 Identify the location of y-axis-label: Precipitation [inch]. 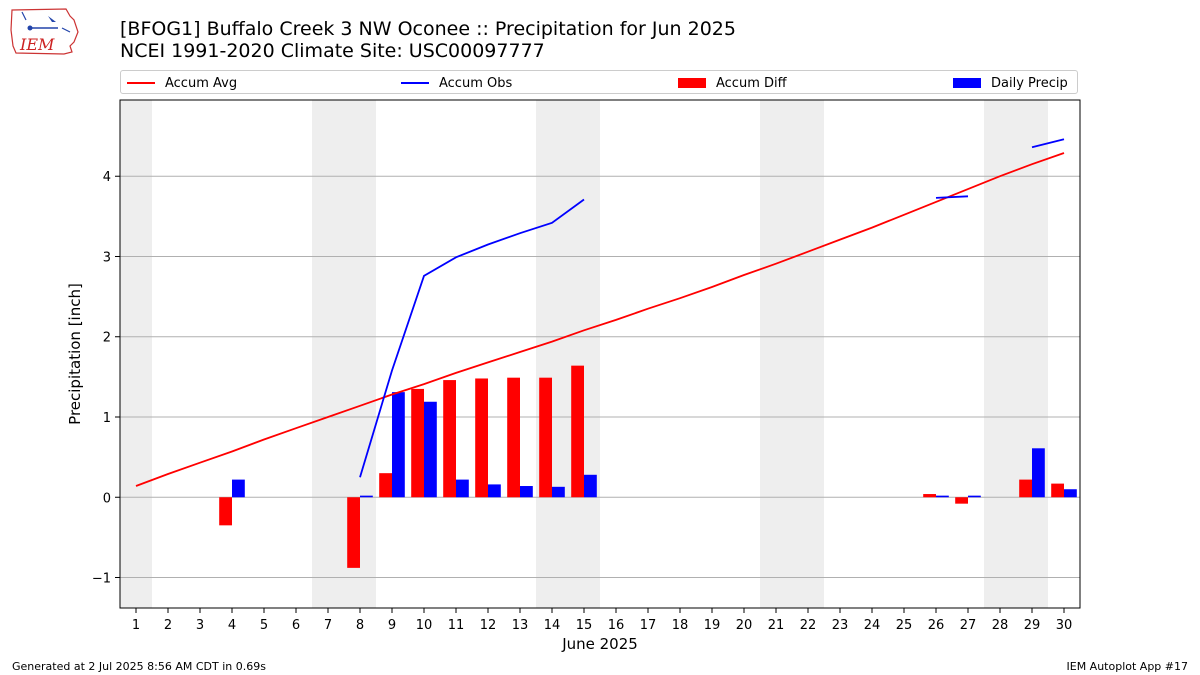
(75, 354).